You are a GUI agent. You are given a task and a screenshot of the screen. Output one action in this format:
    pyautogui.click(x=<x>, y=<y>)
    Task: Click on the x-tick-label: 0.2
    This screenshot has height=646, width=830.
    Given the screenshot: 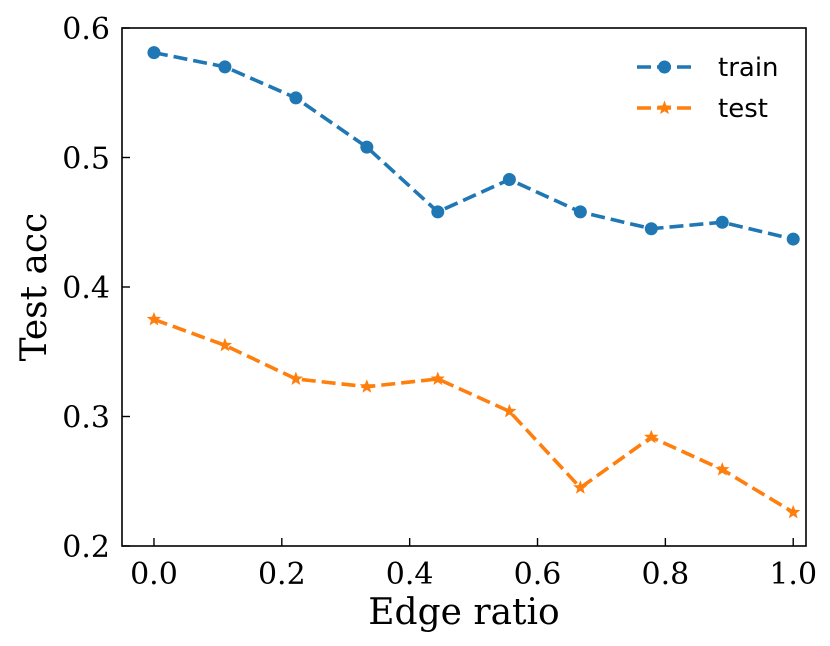 What is the action you would take?
    pyautogui.click(x=282, y=574)
    